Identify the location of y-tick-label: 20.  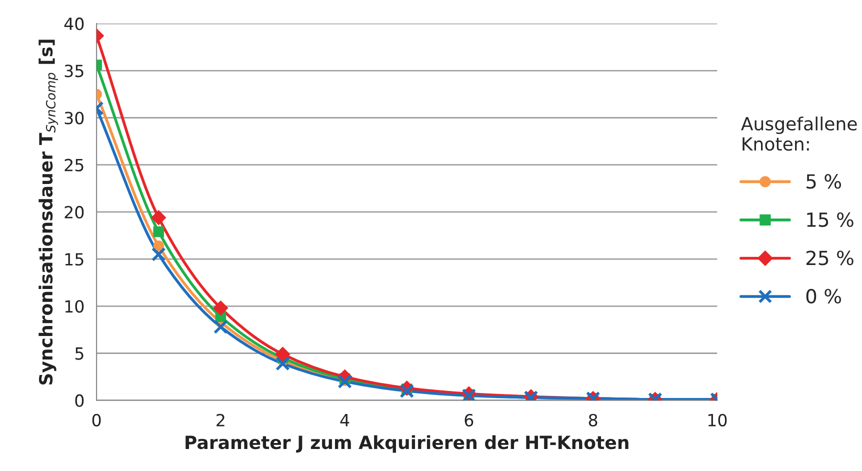
(74, 212).